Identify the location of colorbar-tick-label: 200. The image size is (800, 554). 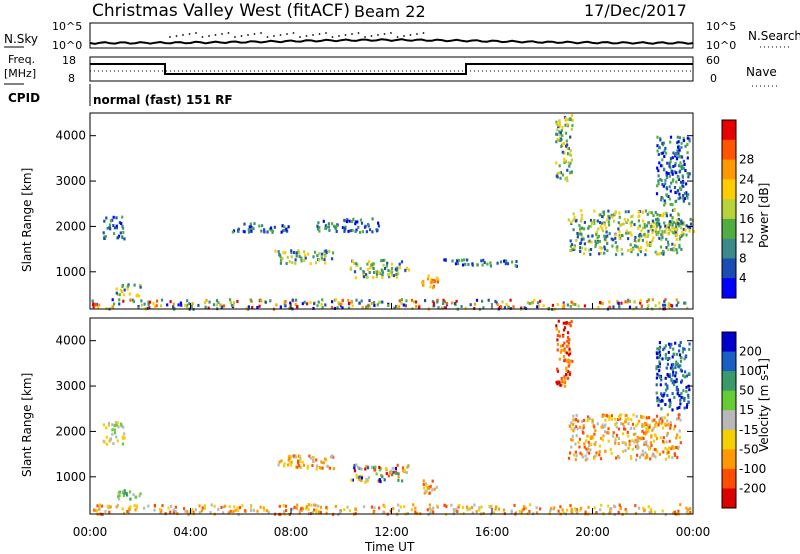
(750, 352).